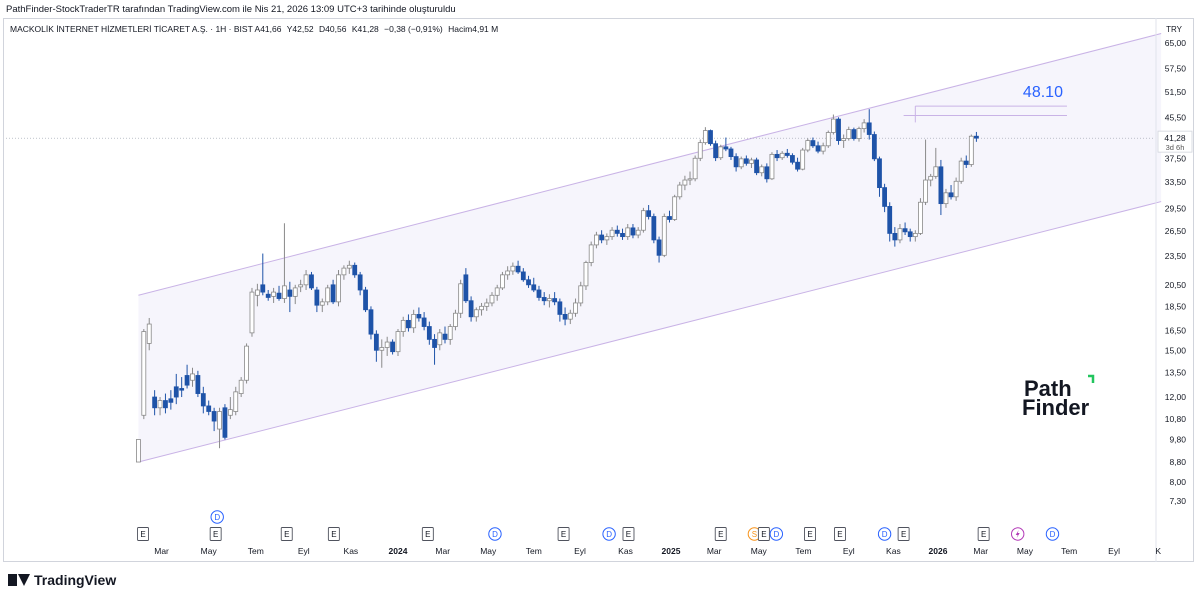 Image resolution: width=1200 pixels, height=600 pixels. What do you see at coordinates (398, 551) in the screenshot?
I see `time-tick-label: 2024` at bounding box center [398, 551].